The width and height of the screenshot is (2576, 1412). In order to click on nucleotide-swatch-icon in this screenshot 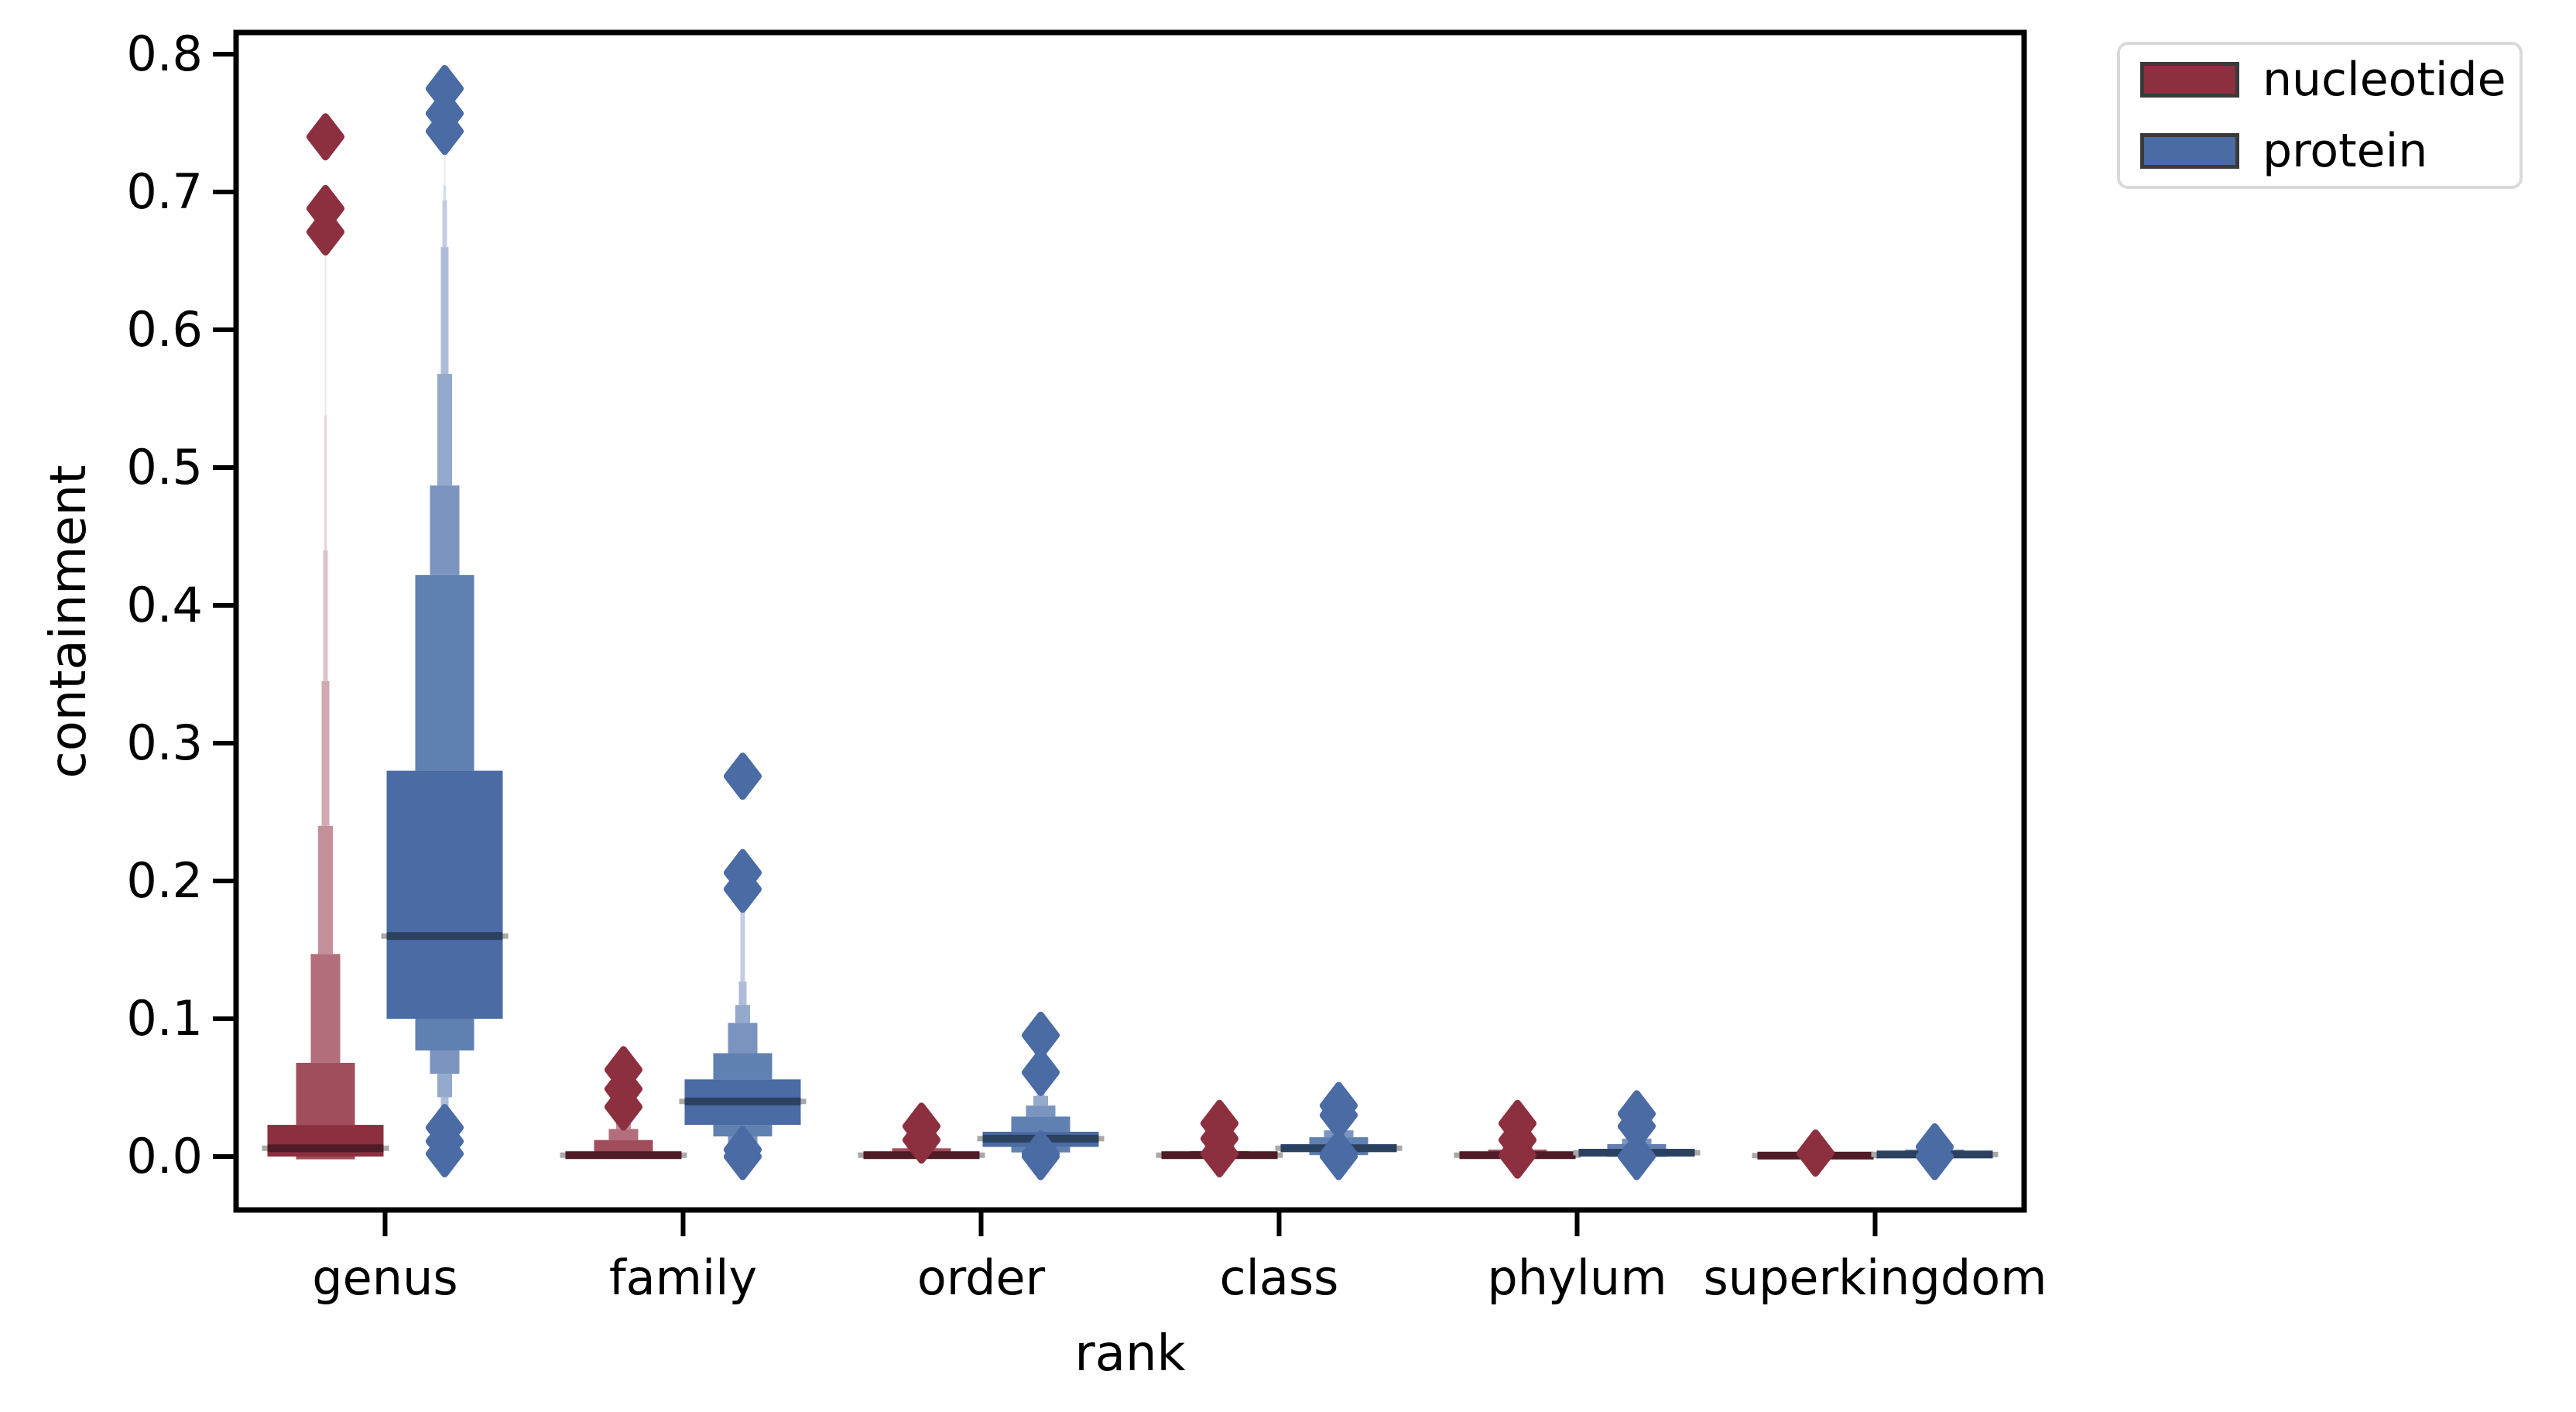, I will do `click(2189, 80)`.